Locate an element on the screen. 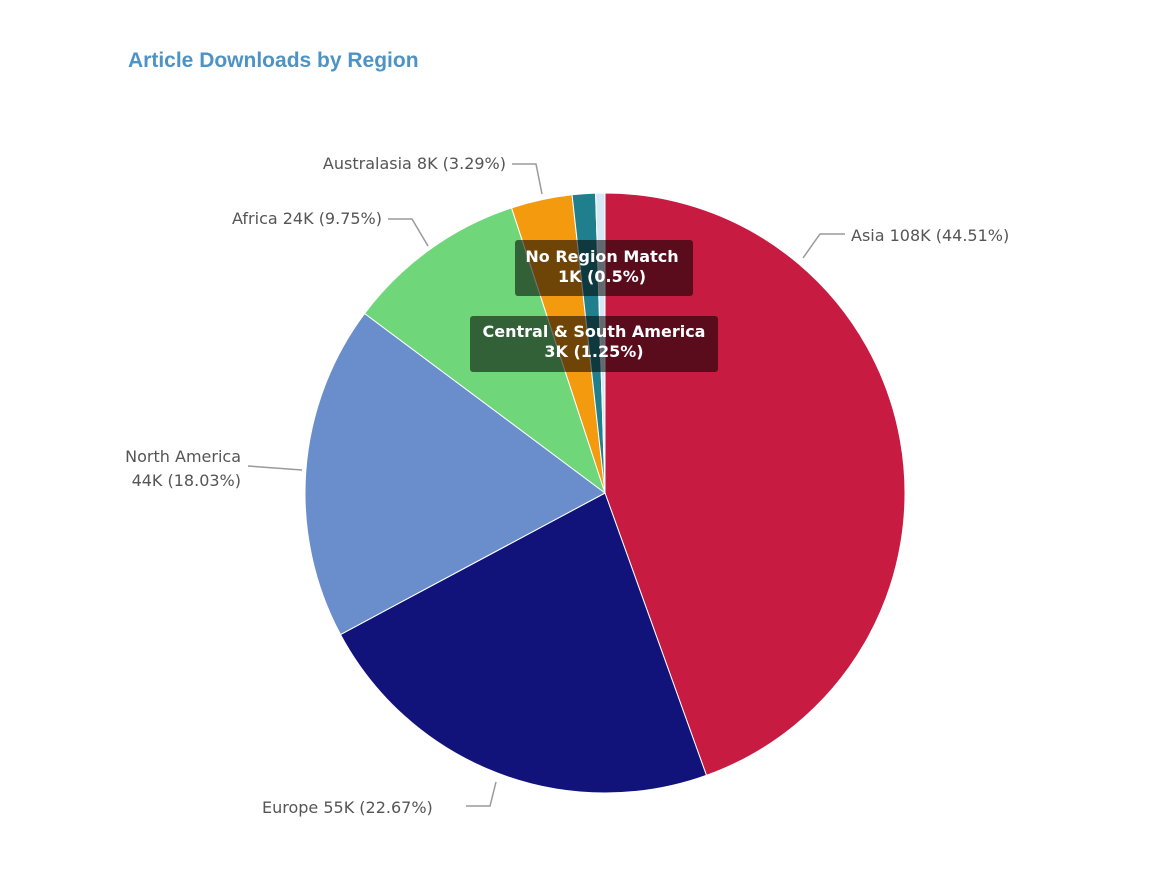 The height and width of the screenshot is (872, 1153). pie-slice-europe is located at coordinates (523, 643).